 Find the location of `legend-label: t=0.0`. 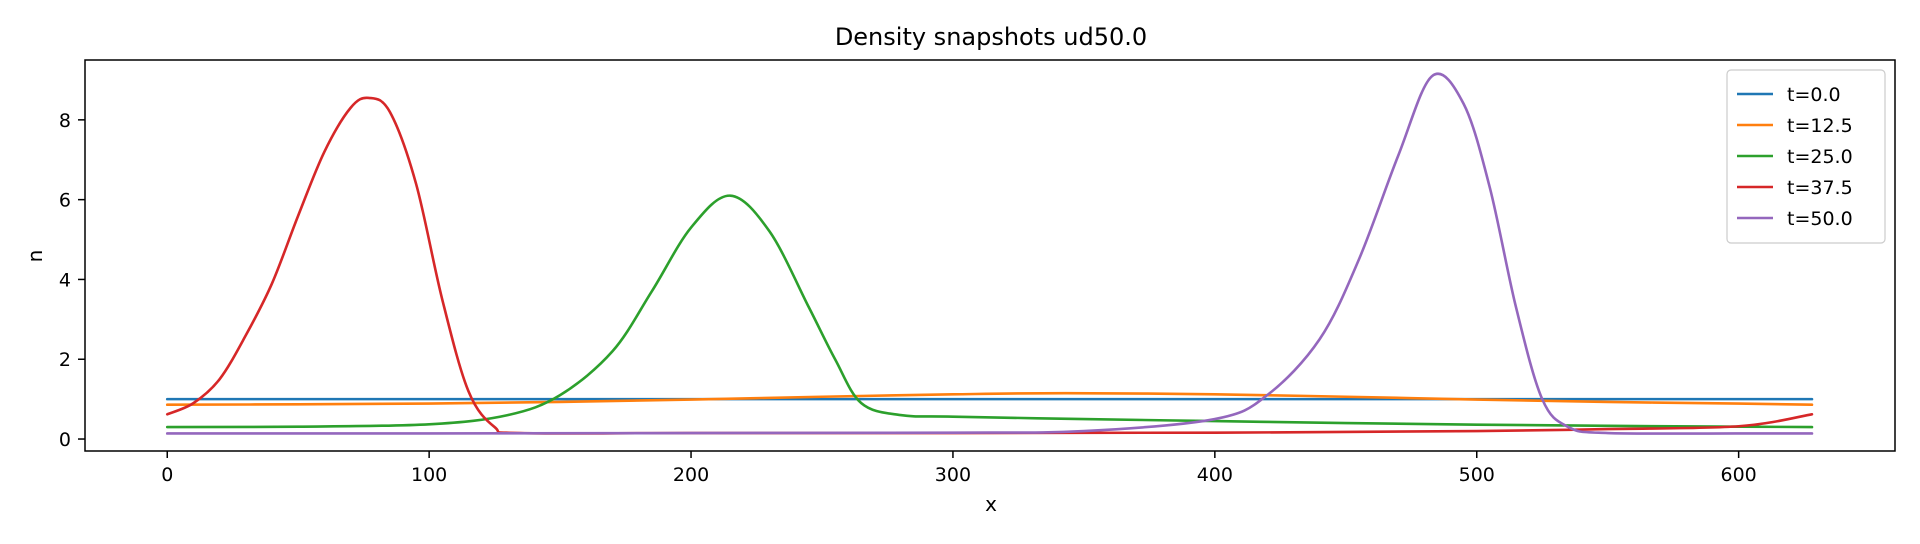

legend-label: t=0.0 is located at coordinates (1814, 95).